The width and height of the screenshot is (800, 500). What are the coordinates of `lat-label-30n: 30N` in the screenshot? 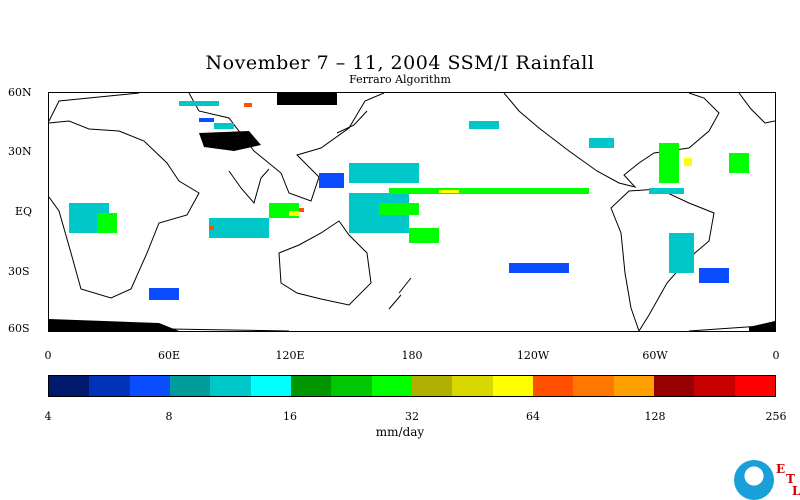 It's located at (20, 151).